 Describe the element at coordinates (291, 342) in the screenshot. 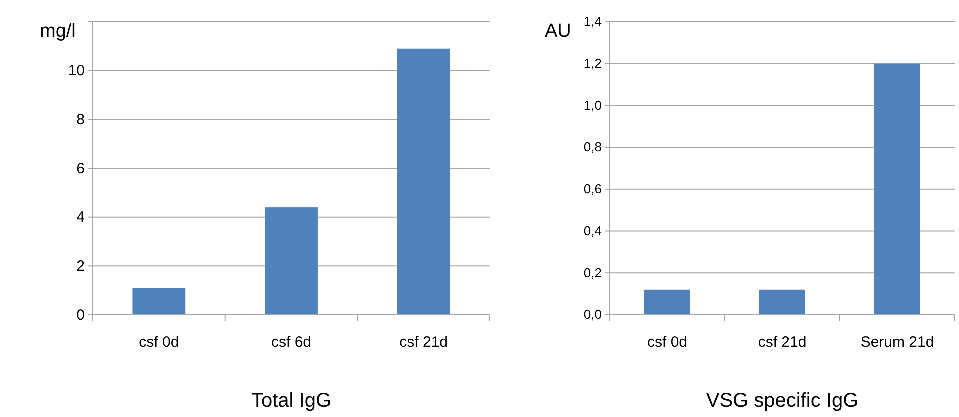

I see `x-tick-label: csf 6d` at that location.